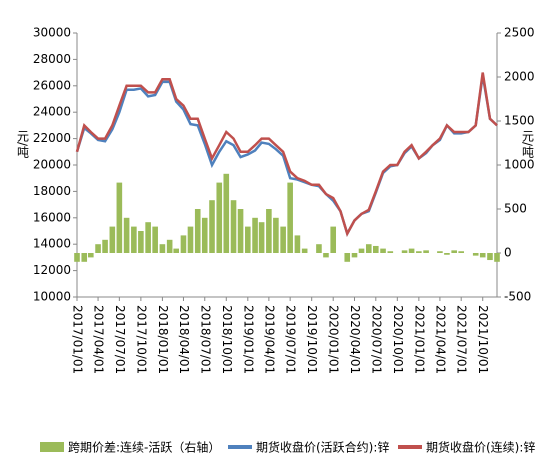  I want to click on y-tick-label: 26000, so click(52, 85).